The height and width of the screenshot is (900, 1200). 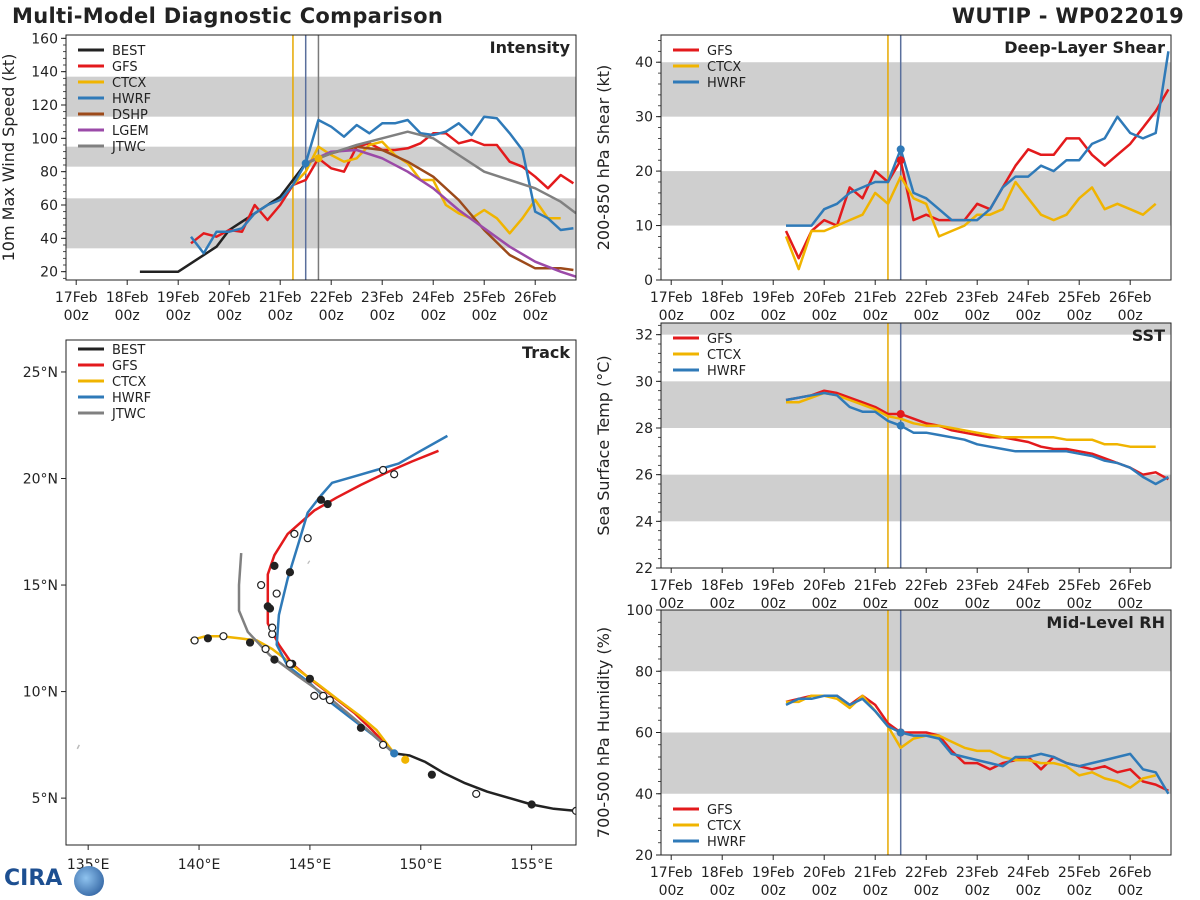 What do you see at coordinates (316, 654) in the screenshot?
I see `track-series-jtwc` at bounding box center [316, 654].